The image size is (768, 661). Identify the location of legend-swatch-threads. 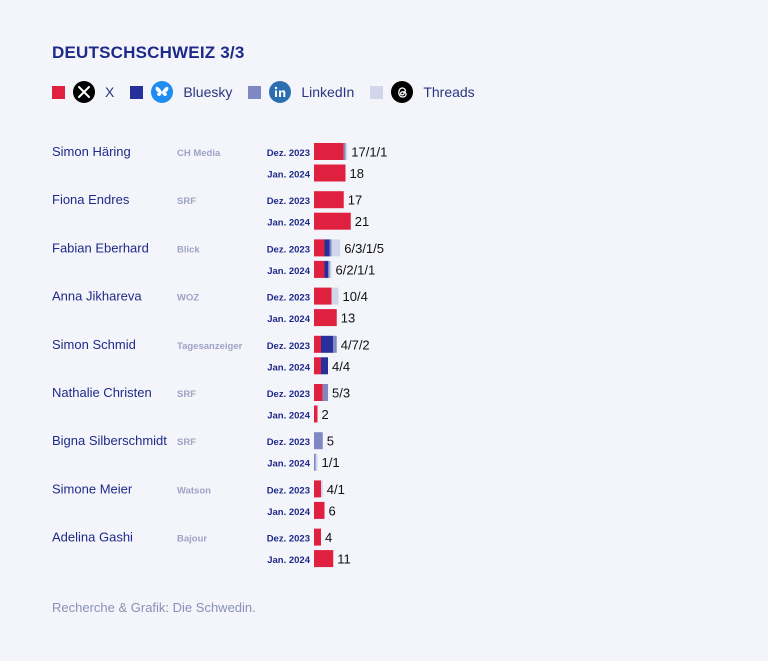
(377, 92).